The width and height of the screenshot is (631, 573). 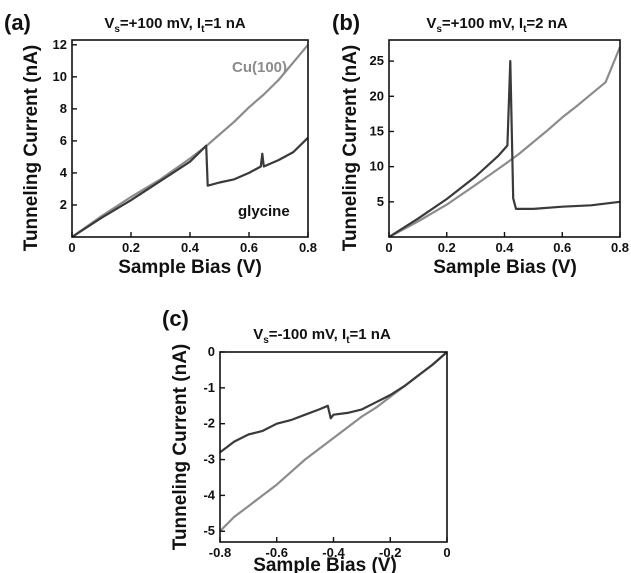 I want to click on panel-b-series-cu100-line, so click(x=505, y=142).